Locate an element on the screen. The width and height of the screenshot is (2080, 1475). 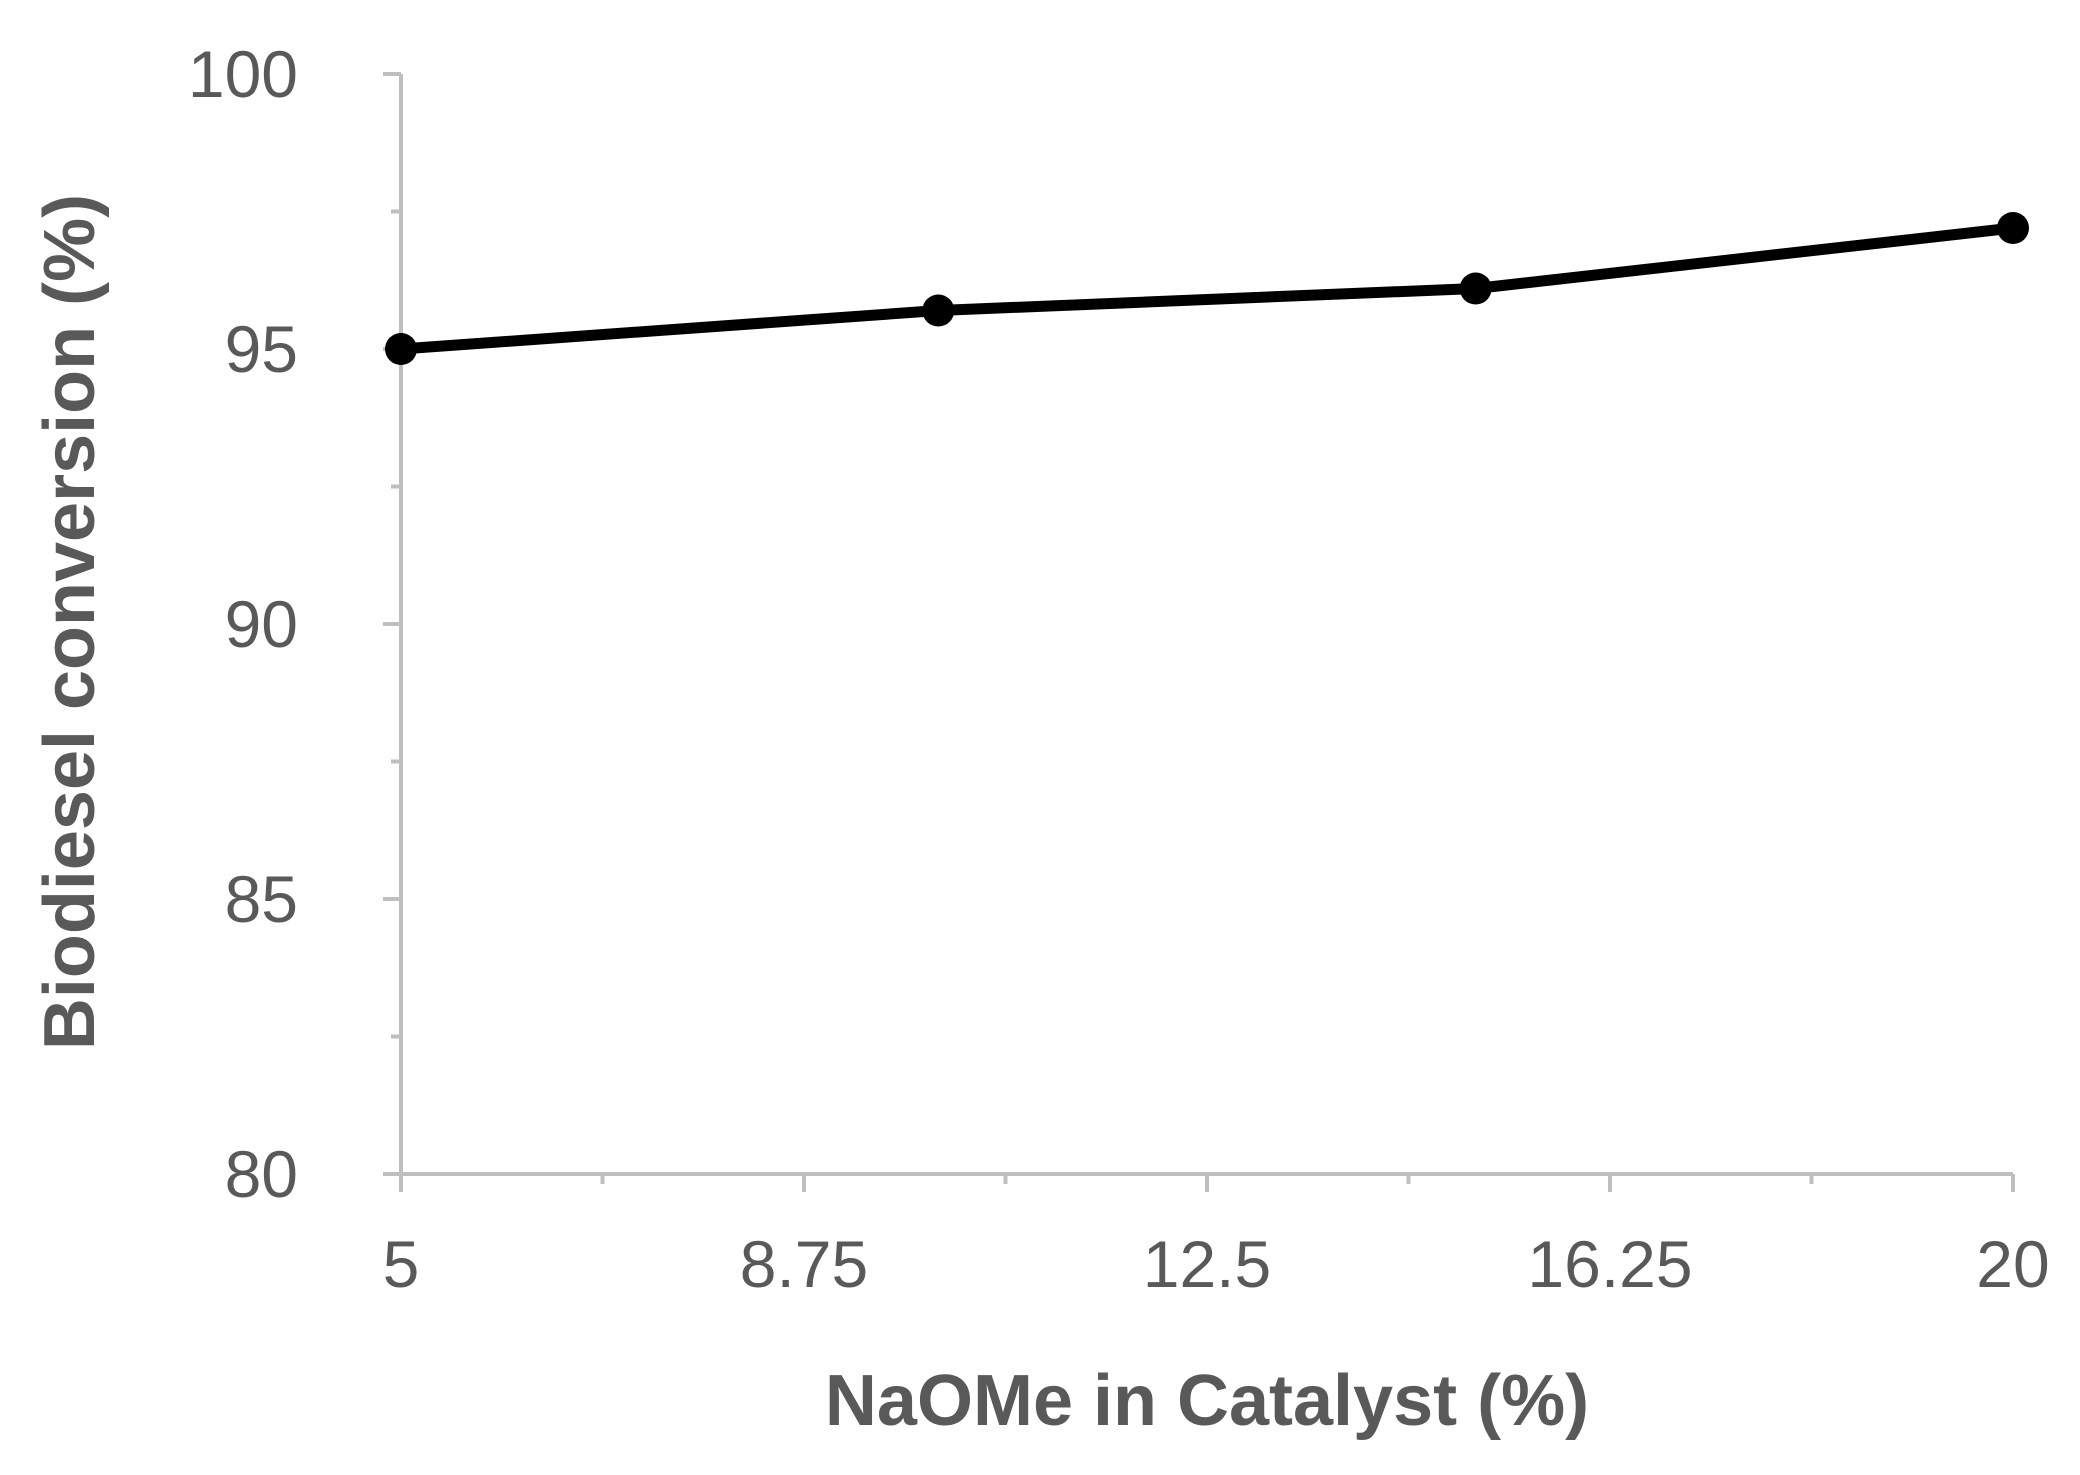
y-axis-title: Biodiesel conversion (%) is located at coordinates (70, 622).